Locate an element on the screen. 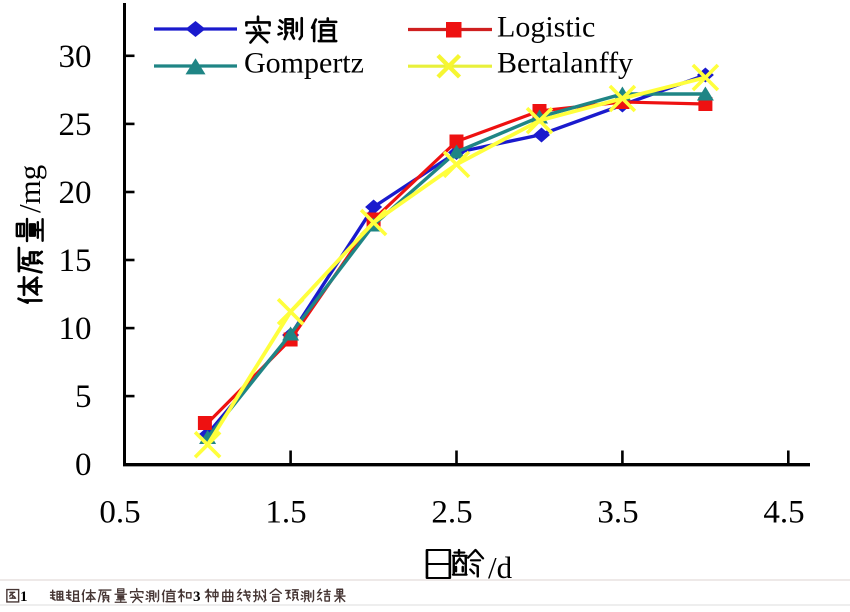 Image resolution: width=850 pixels, height=612 pixels. svg-text: 0 is located at coordinates (83, 465).